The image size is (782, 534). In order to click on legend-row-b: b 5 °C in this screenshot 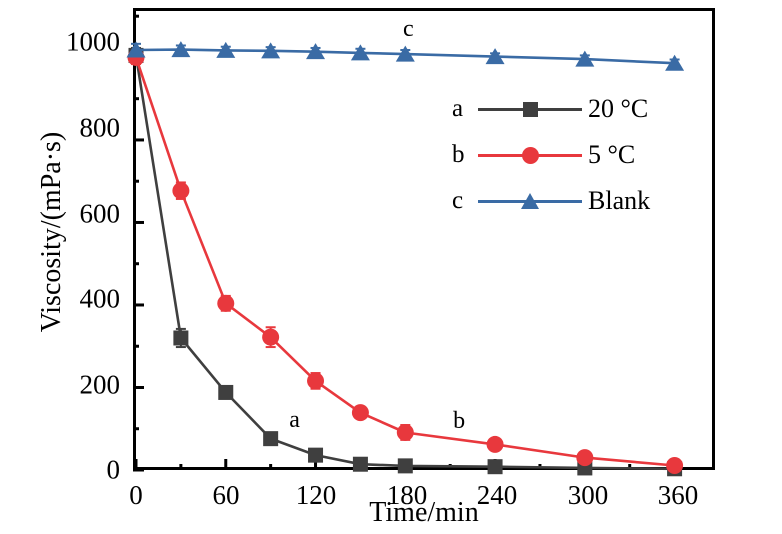, I will do `click(551, 155)`.